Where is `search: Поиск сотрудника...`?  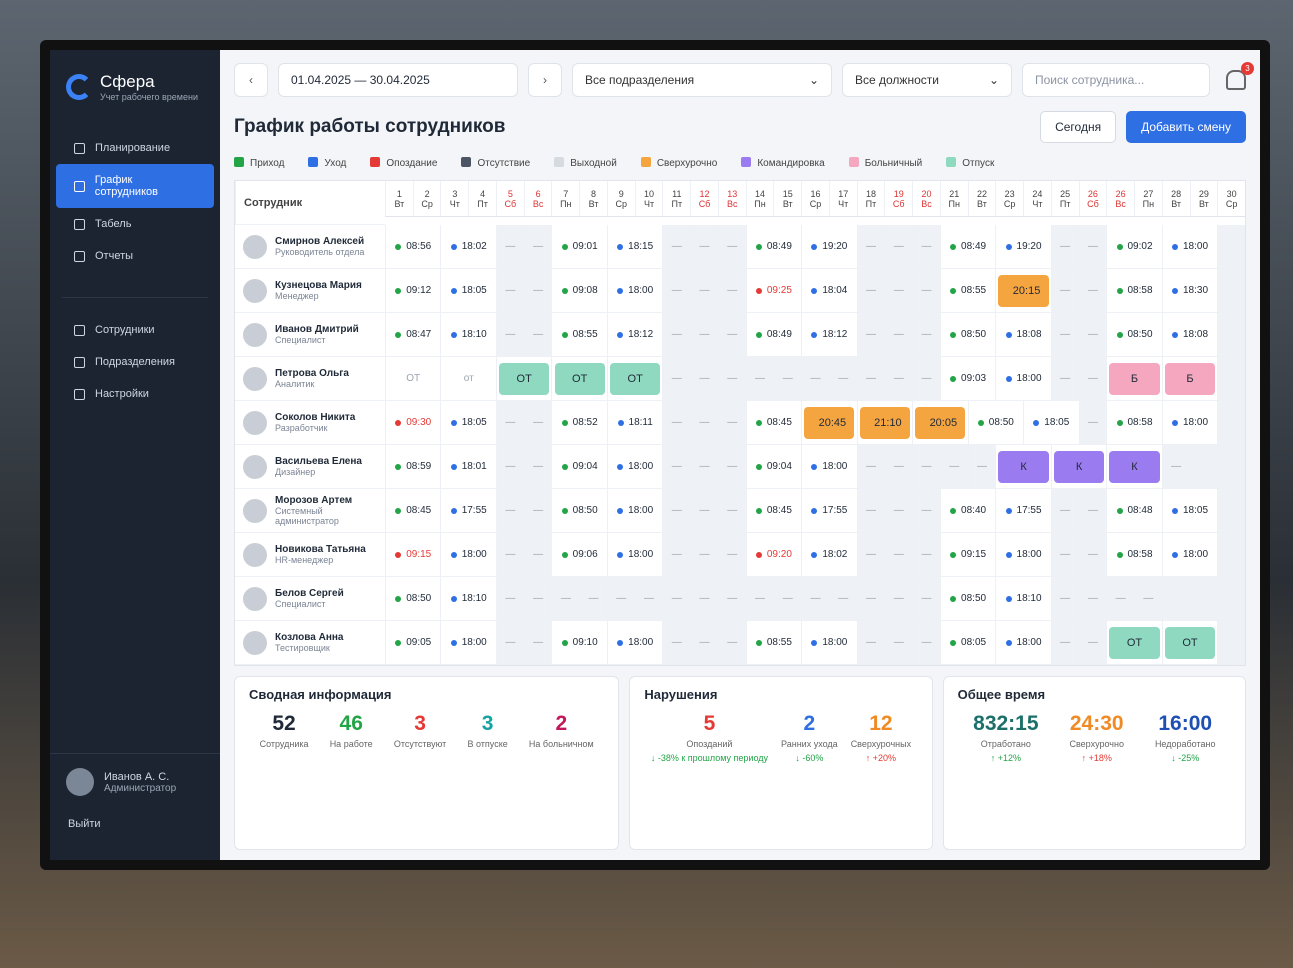
search: Поиск сотрудника... is located at coordinates (1116, 80).